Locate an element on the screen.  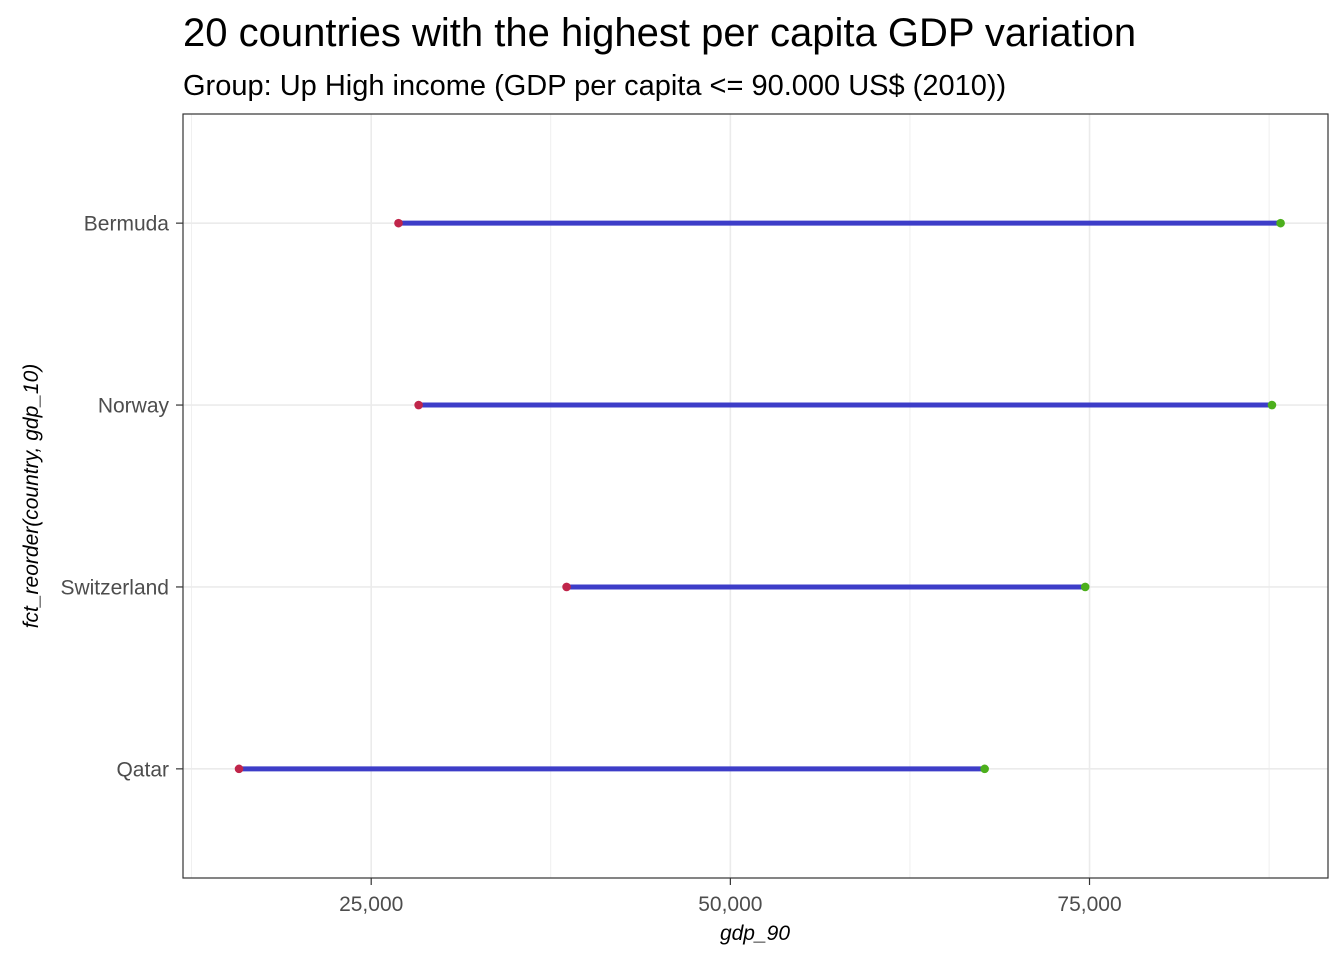
start-point-norway is located at coordinates (418, 405).